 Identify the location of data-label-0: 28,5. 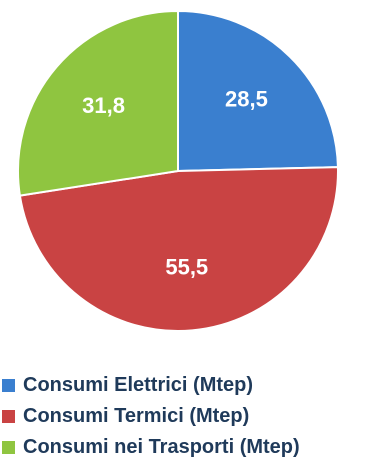
(246, 99).